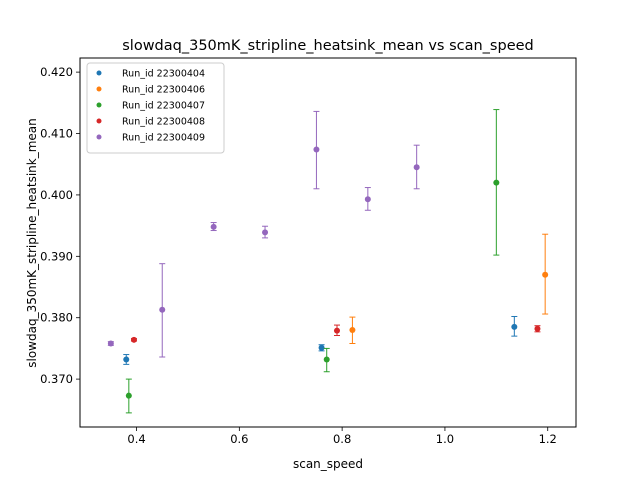 The height and width of the screenshot is (480, 640). Describe the element at coordinates (56, 379) in the screenshot. I see `y-tick-label: 0.370` at that location.